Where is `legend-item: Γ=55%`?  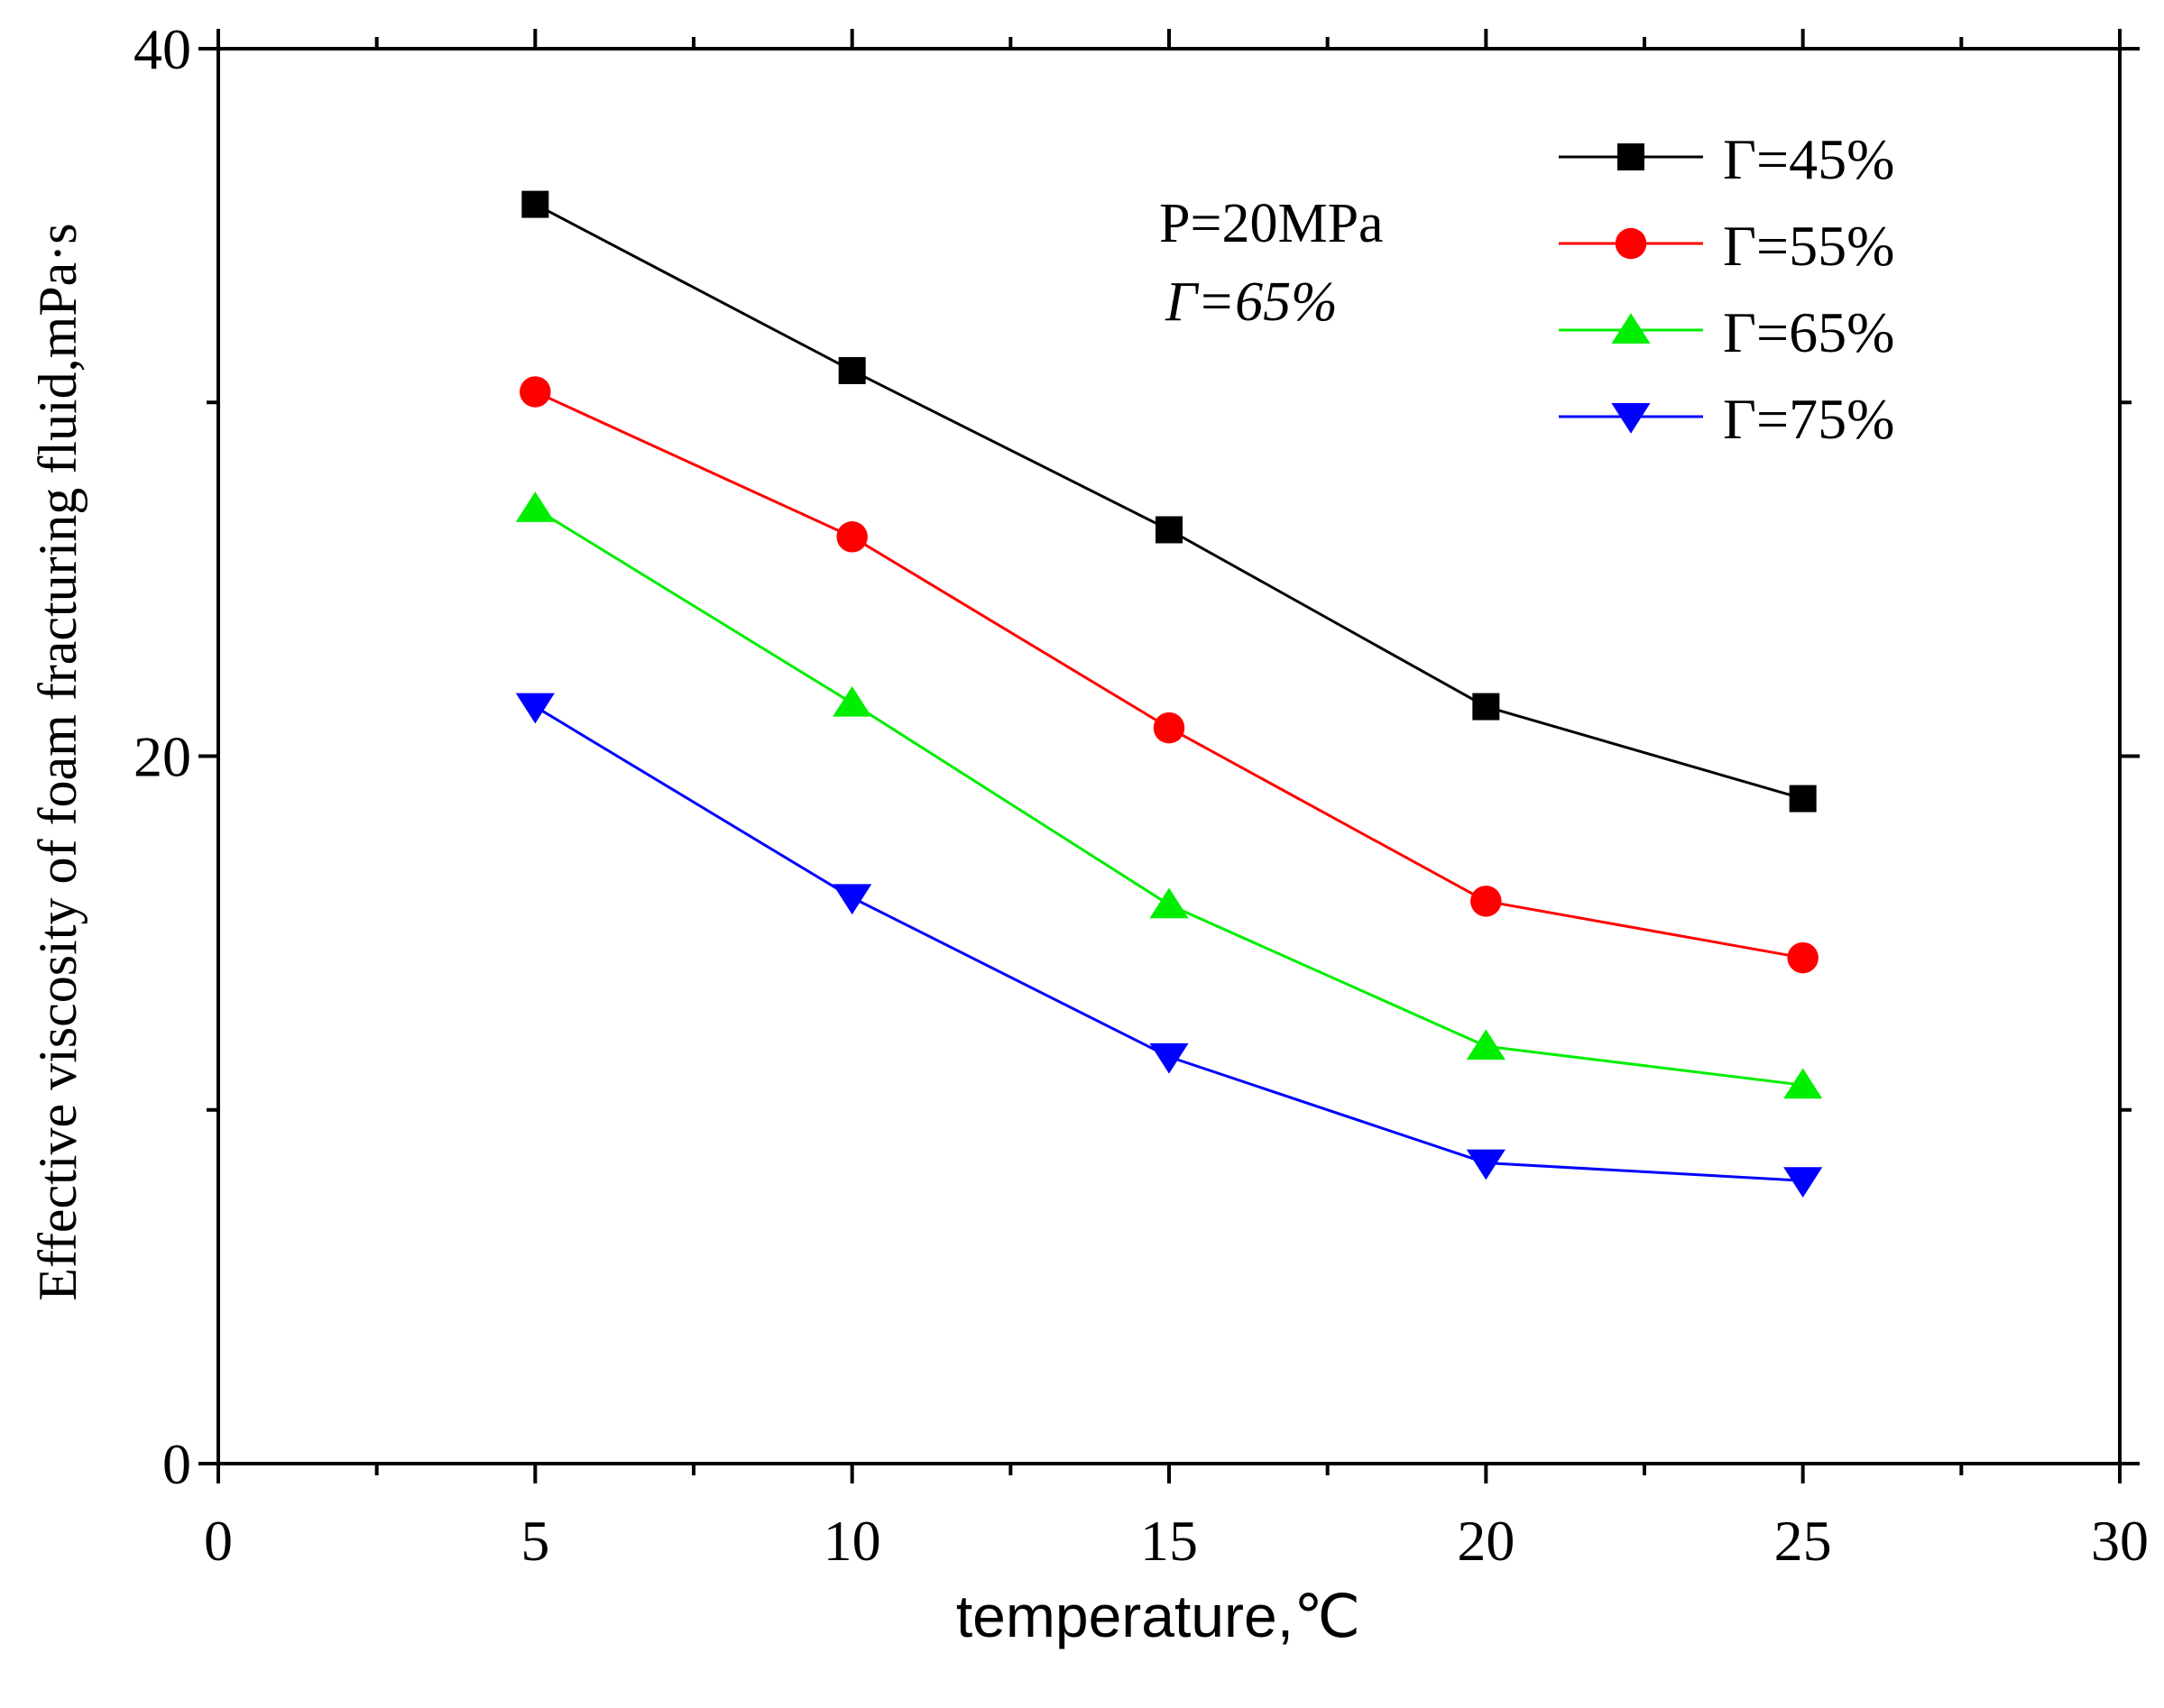
legend-item: Γ=55% is located at coordinates (1727, 246).